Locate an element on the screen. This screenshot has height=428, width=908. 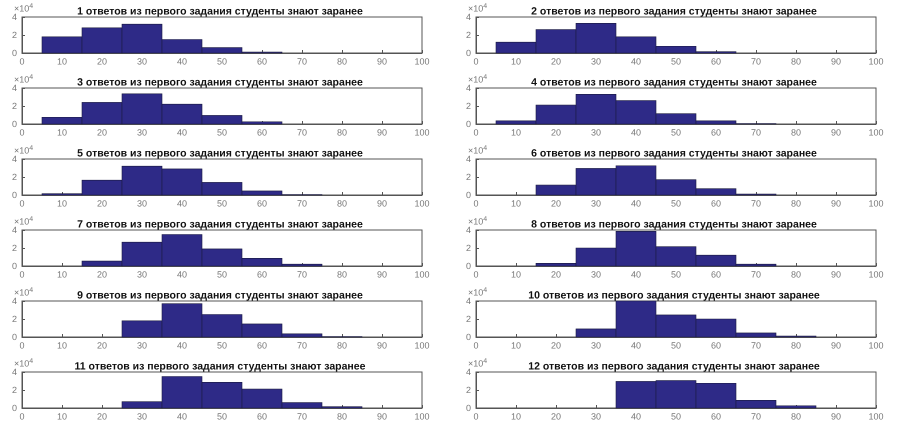
chart-title: 10 ответов из первого задания студенты знают заранее is located at coordinates (674, 296).